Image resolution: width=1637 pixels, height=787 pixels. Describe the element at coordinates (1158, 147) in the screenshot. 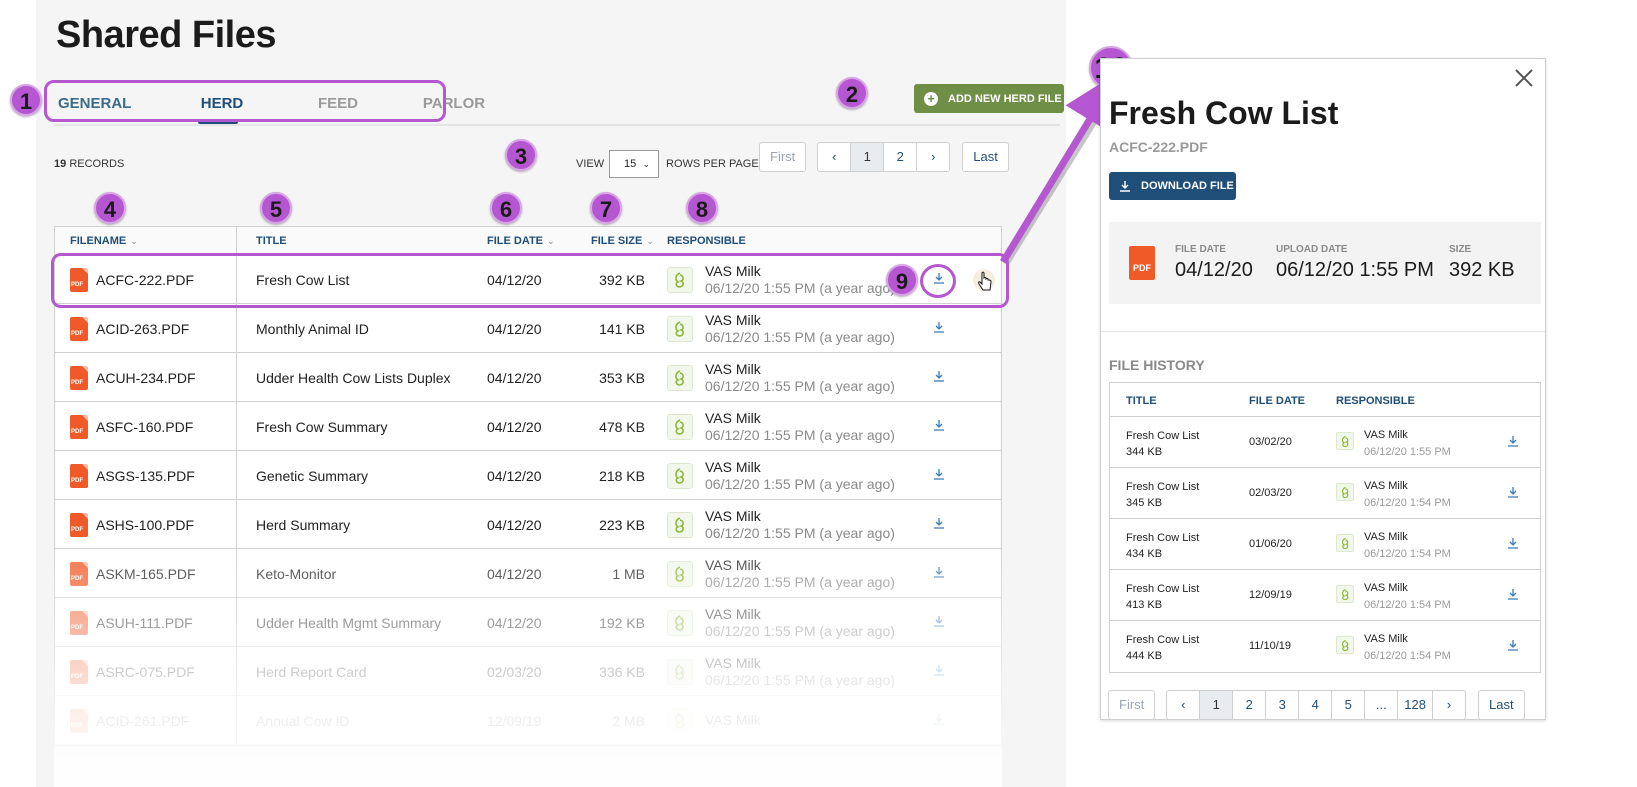

I see `panel-filename: ACFC-222.PDF` at that location.